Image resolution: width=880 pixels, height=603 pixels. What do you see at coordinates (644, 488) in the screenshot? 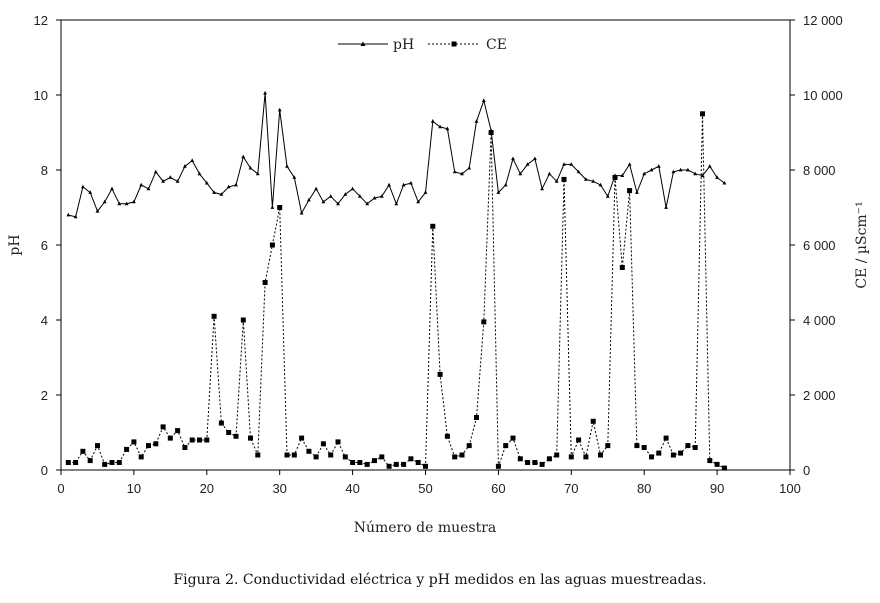
I see `x-tick-label: 80` at bounding box center [644, 488].